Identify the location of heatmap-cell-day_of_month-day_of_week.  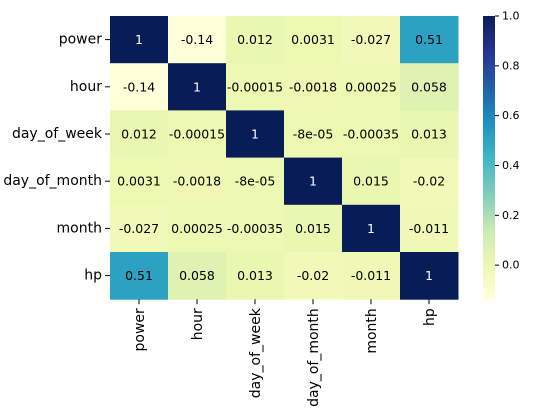
(255, 181).